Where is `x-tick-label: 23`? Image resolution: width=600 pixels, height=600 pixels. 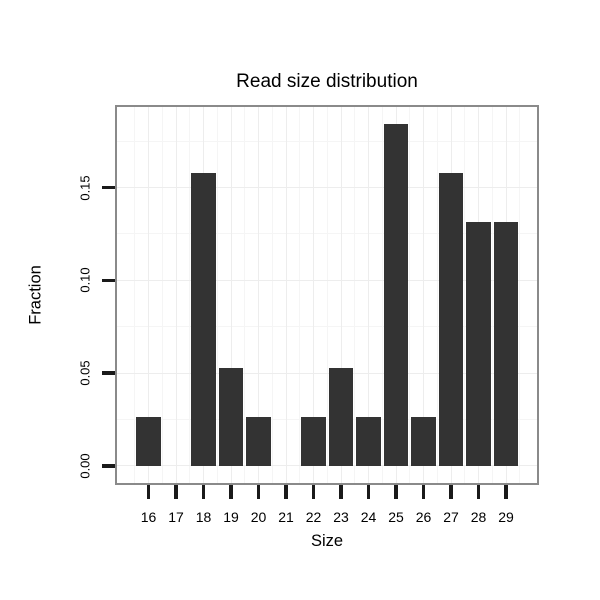
x-tick-label: 23 is located at coordinates (341, 517).